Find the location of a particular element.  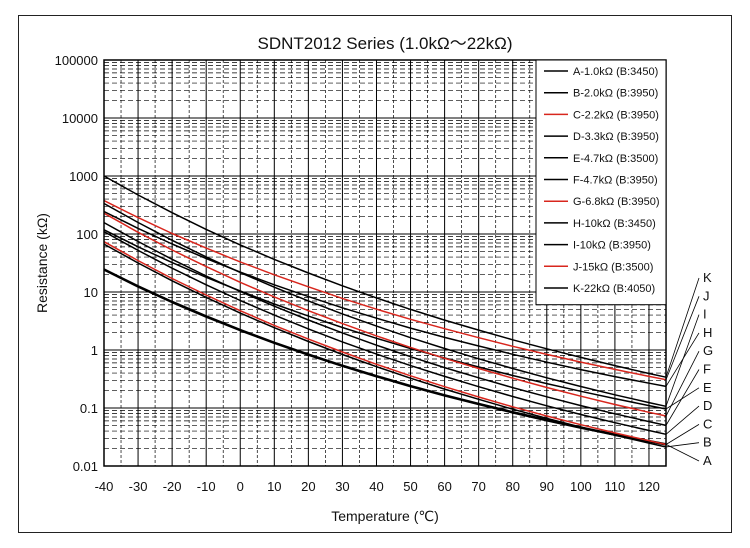

x-tick-label: -20 is located at coordinates (172, 486).